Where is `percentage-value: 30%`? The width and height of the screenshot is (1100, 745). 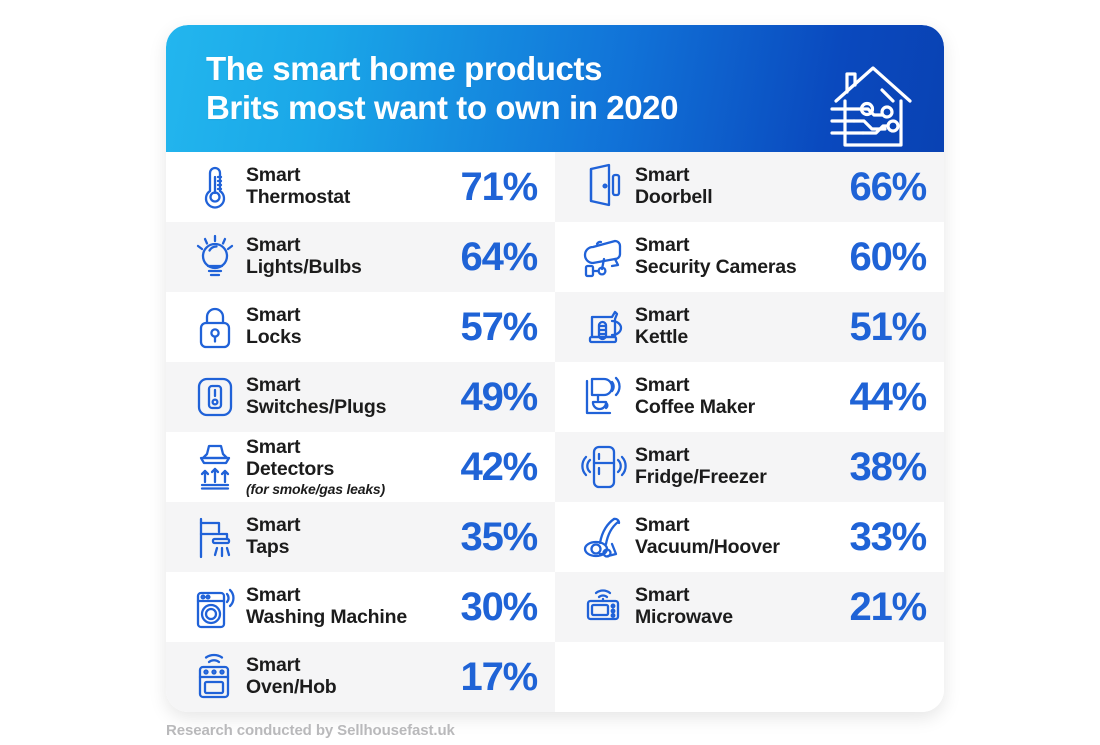
percentage-value: 30% is located at coordinates (499, 606).